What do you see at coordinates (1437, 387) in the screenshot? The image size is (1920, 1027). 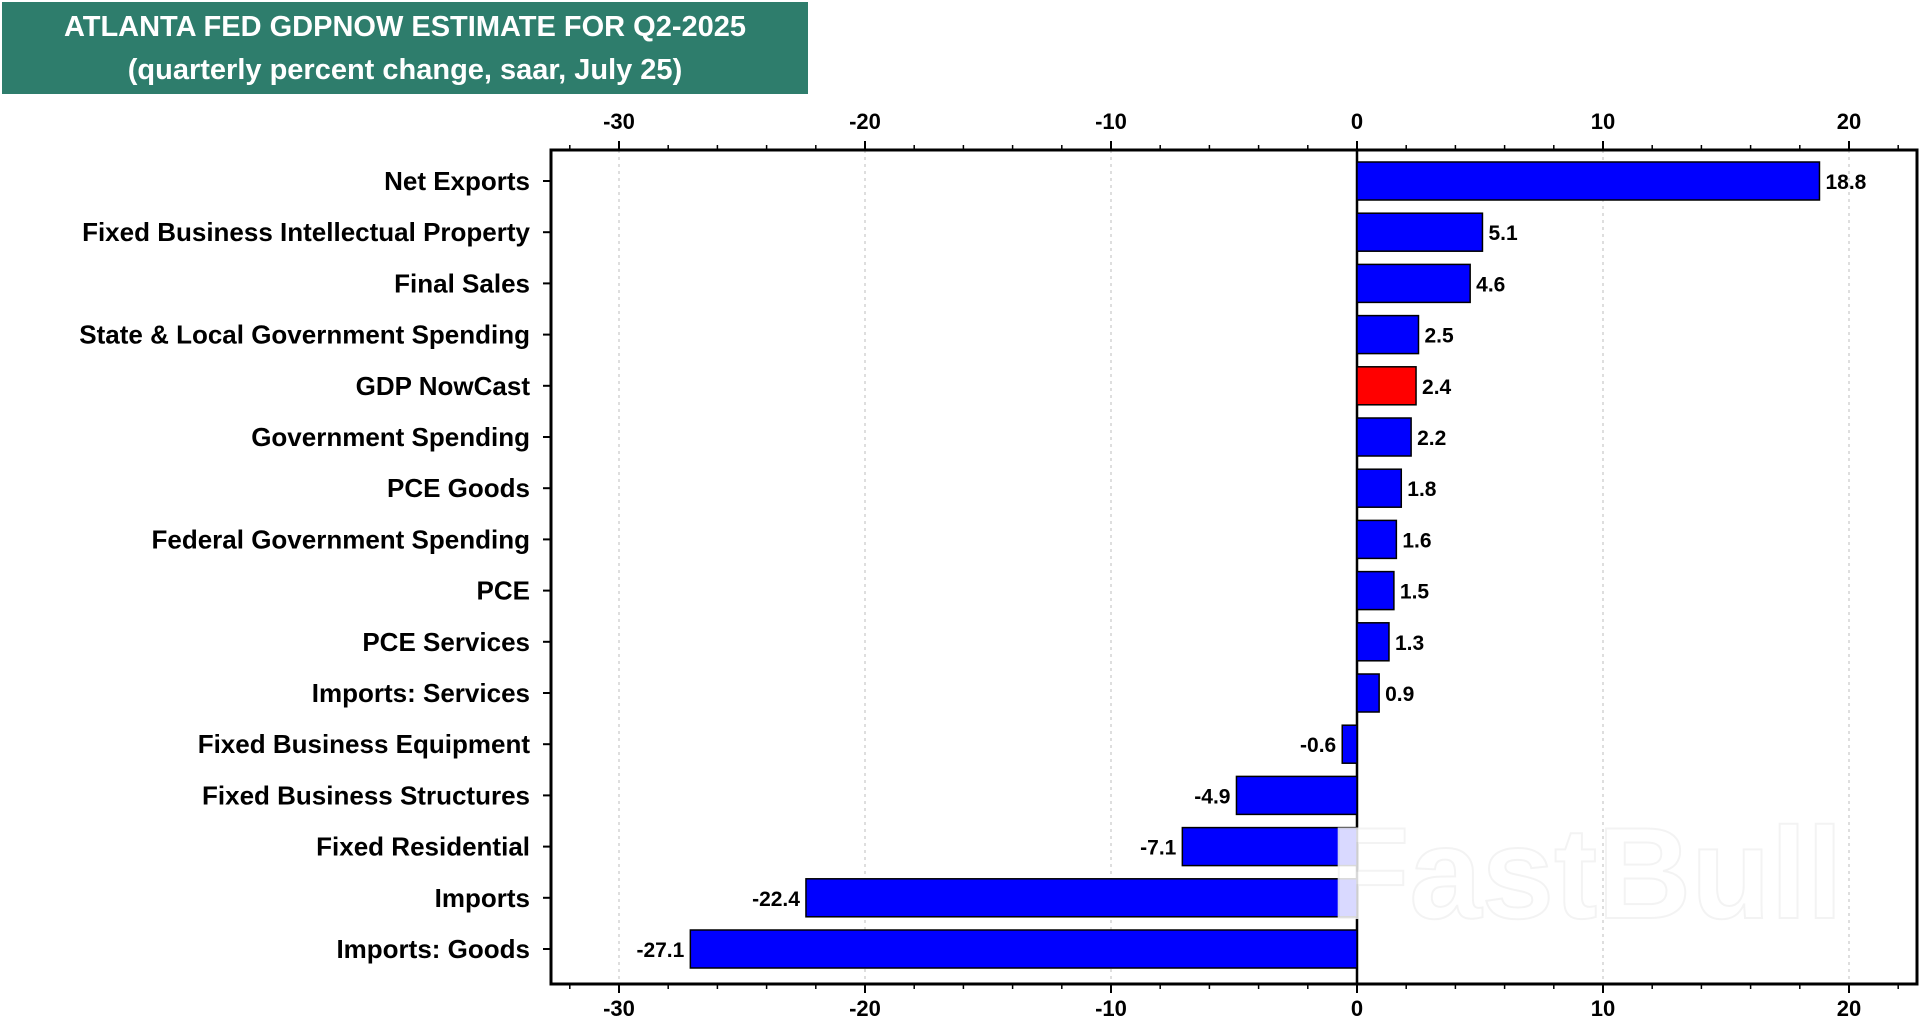 I see `data-label: 2.4` at bounding box center [1437, 387].